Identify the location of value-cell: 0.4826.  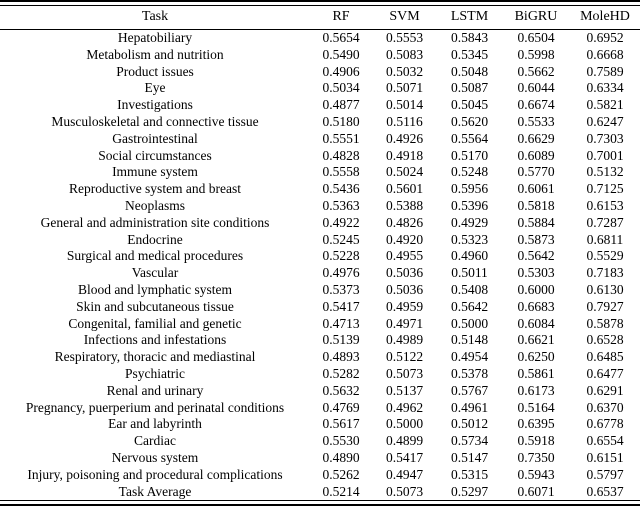
(404, 222).